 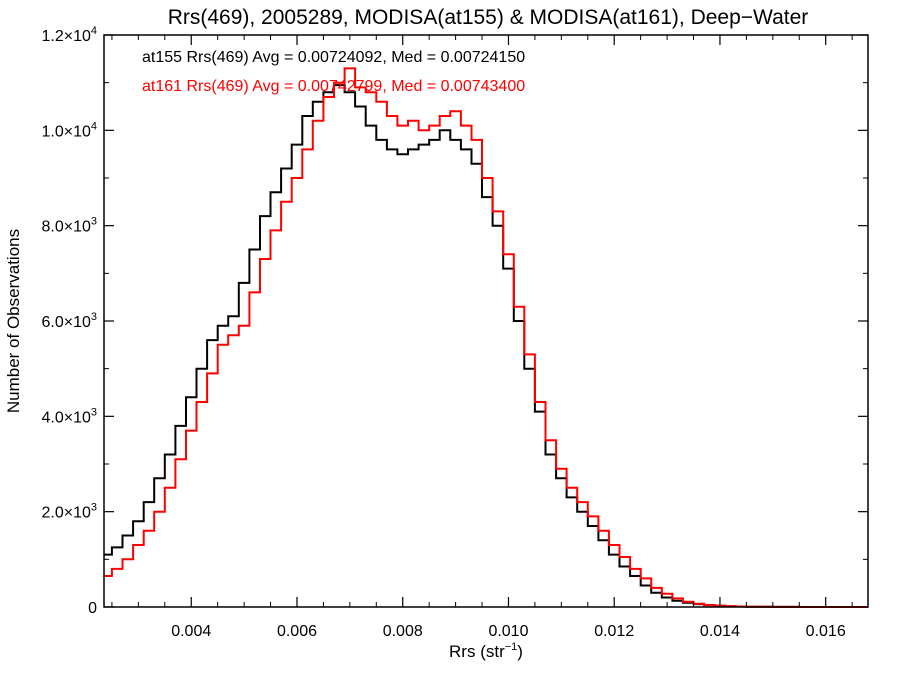 What do you see at coordinates (720, 631) in the screenshot?
I see `x-tick-label: 0.014` at bounding box center [720, 631].